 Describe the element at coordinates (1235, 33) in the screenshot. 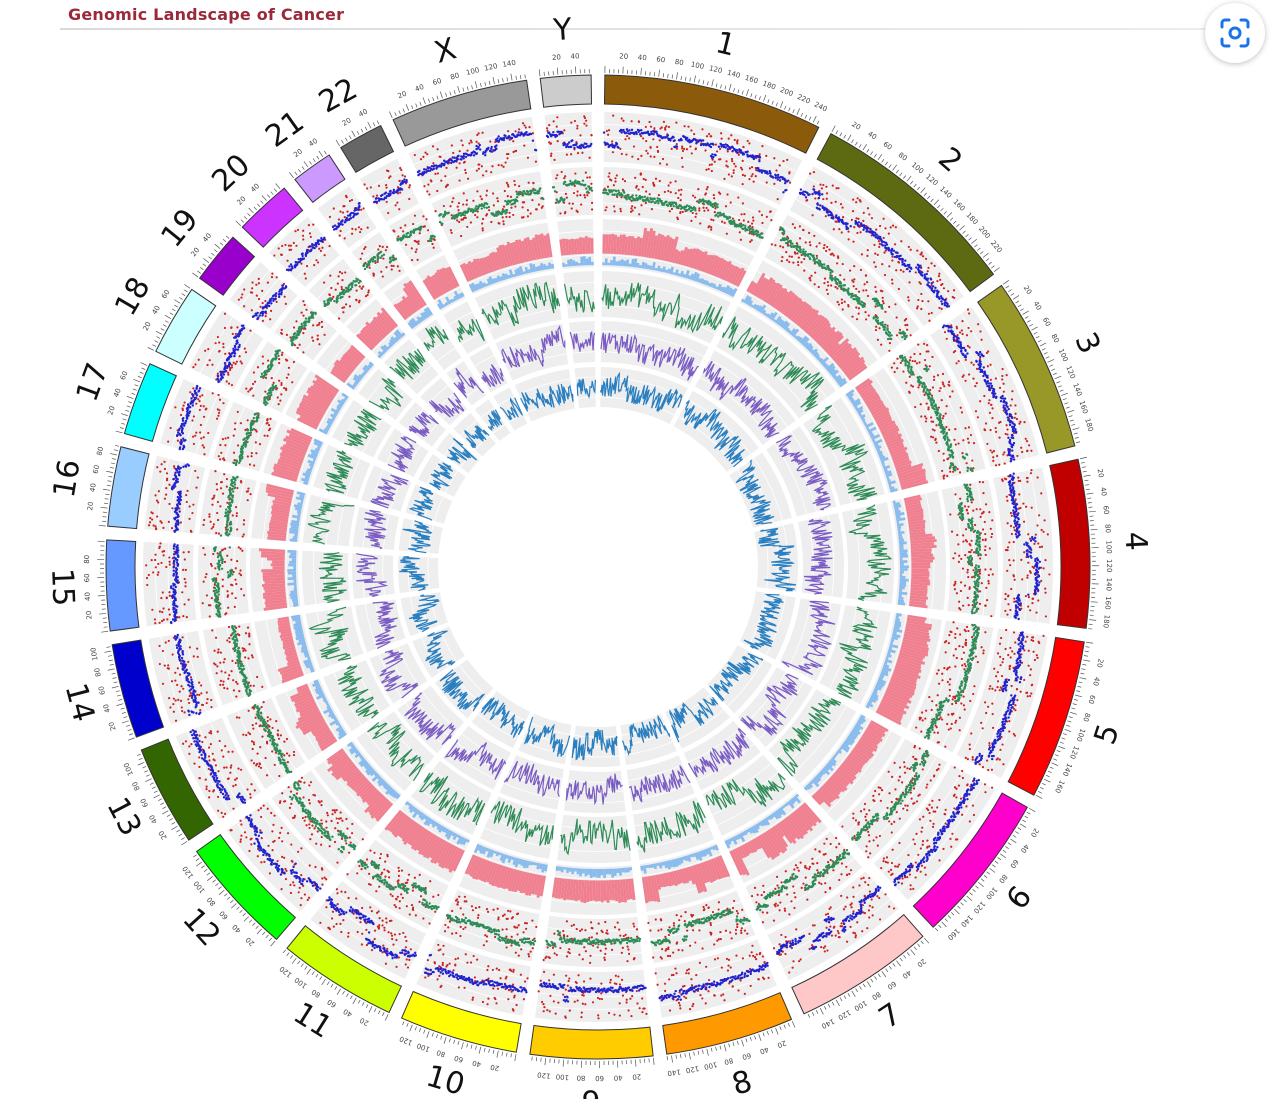

I see `lens-button` at that location.